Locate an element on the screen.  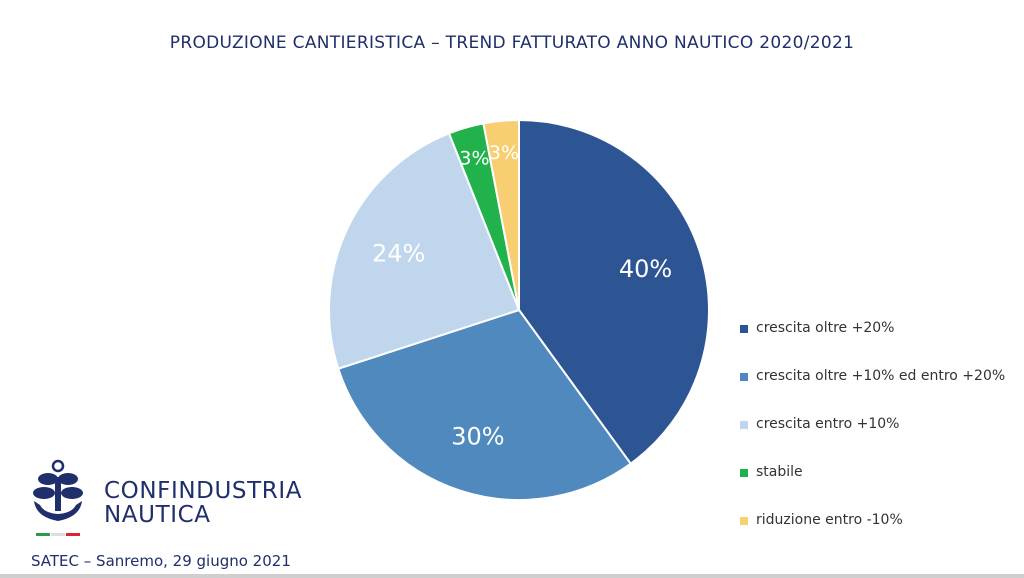
logo-line1: CONFINDUSTRIA is located at coordinates (203, 491).